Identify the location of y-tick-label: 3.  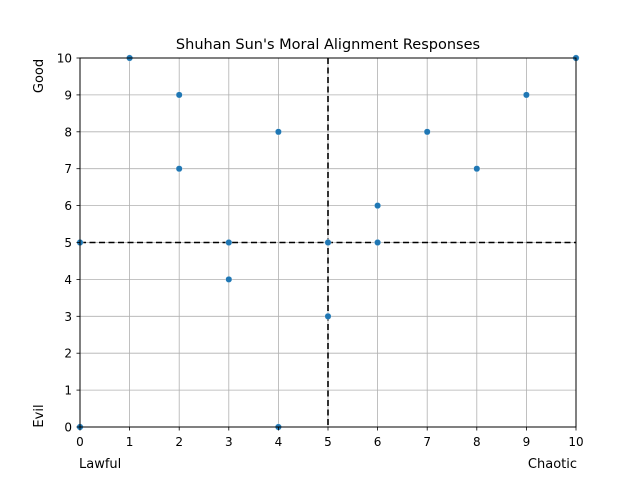
(68, 317).